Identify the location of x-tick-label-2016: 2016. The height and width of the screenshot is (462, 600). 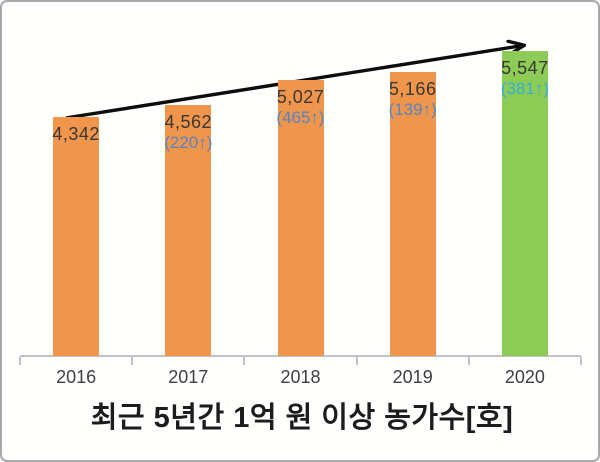
(76, 377).